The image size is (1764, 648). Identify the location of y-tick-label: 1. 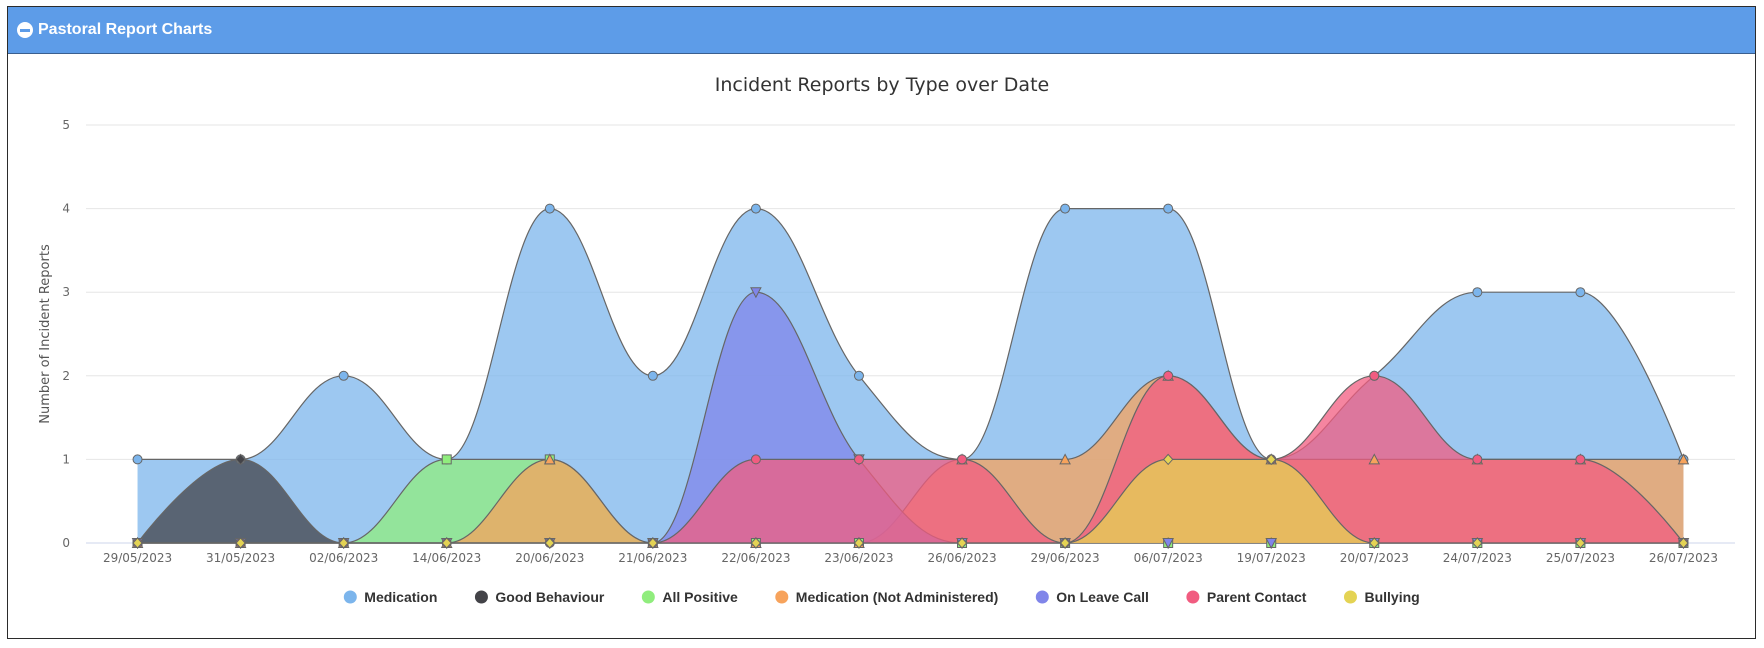
(66, 459).